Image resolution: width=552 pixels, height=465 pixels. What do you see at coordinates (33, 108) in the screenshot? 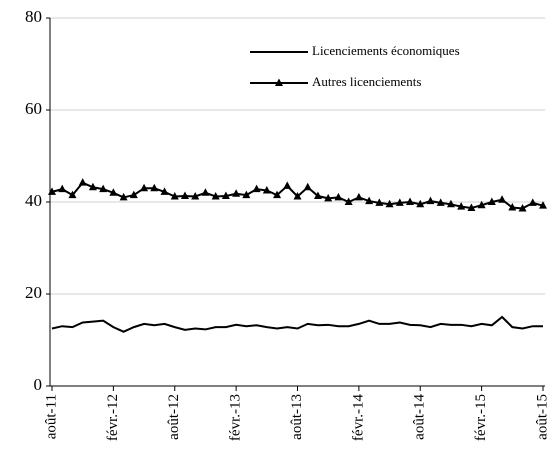
I see `y-tick-label: 60` at bounding box center [33, 108].